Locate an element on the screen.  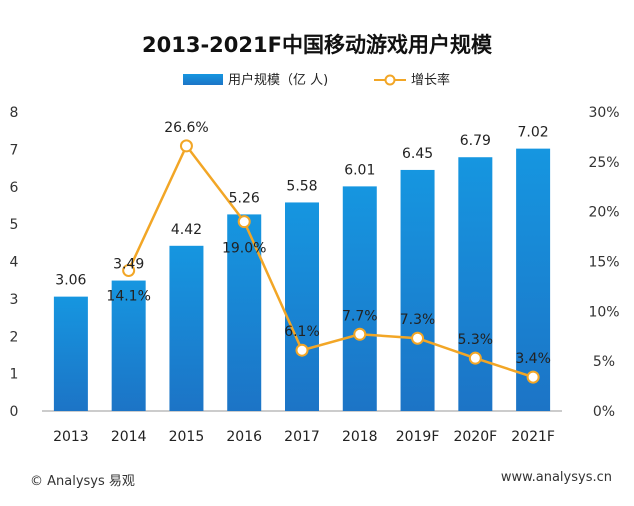
x-tick-label: 2021F is located at coordinates (533, 437).